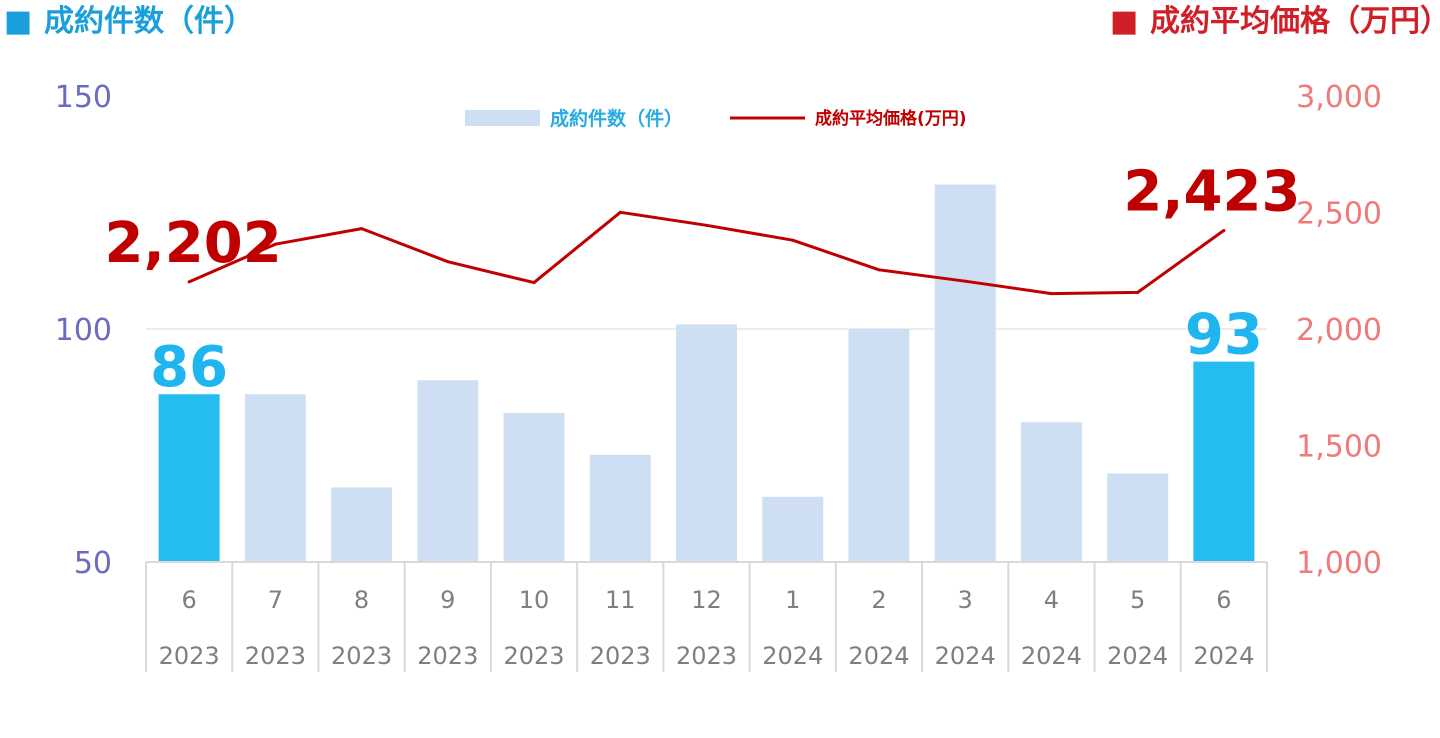 Image resolution: width=1440 pixels, height=738 pixels. What do you see at coordinates (1339, 214) in the screenshot?
I see `right-axis-tick-label: 2,500` at bounding box center [1339, 214].